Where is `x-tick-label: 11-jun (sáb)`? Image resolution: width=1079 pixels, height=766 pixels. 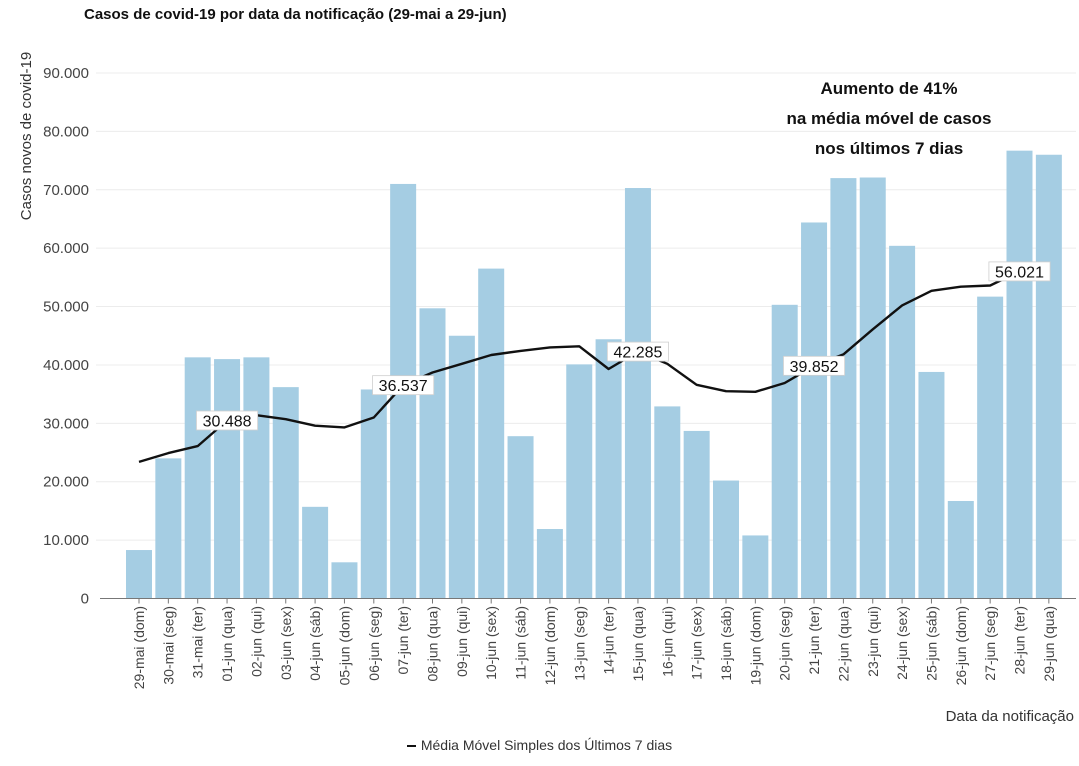 x-tick-label: 11-jun (sáb) is located at coordinates (521, 643).